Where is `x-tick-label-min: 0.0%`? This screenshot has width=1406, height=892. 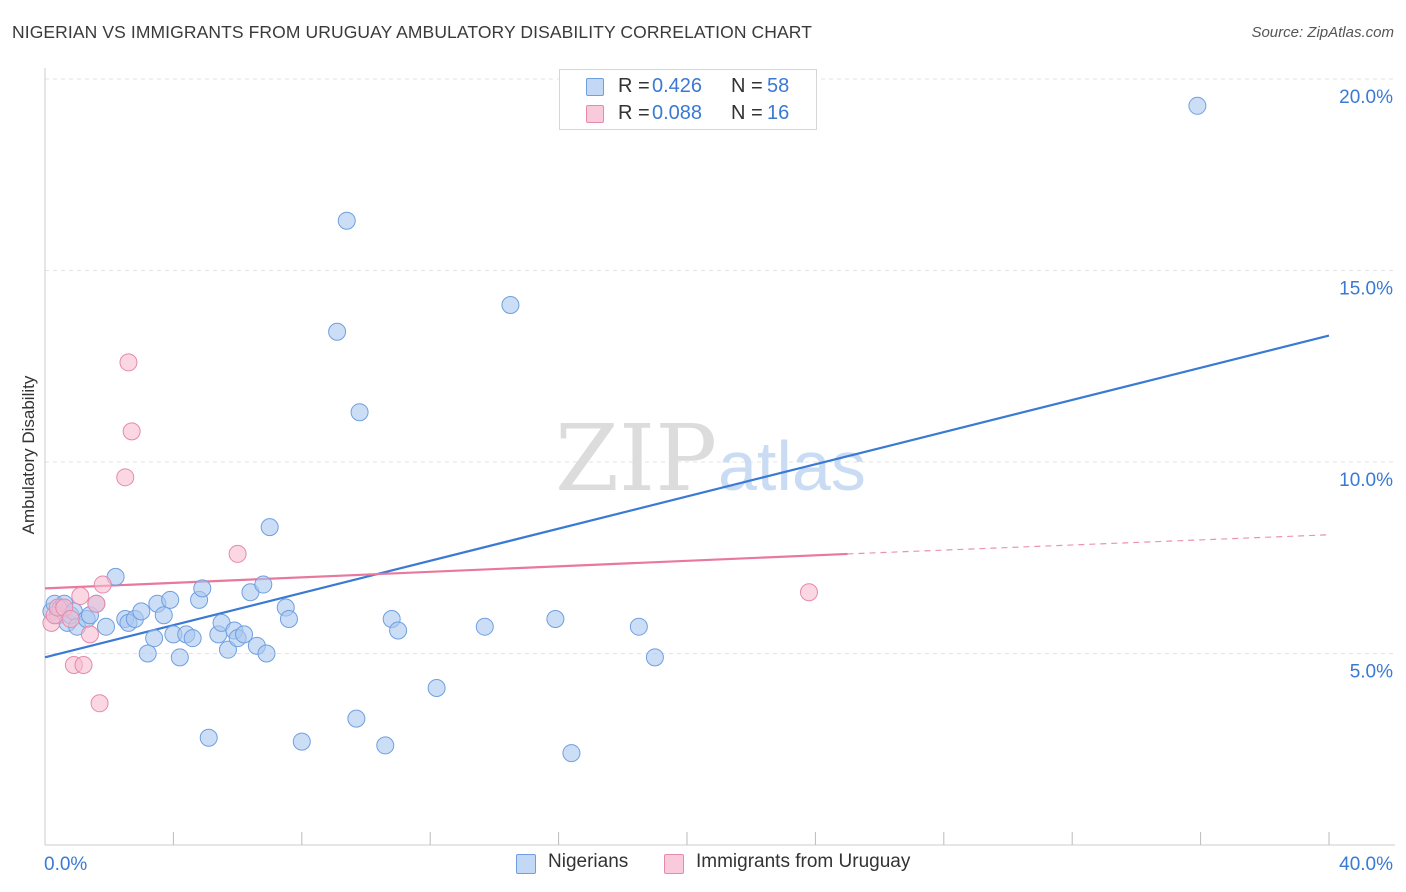 x-tick-label-min: 0.0% is located at coordinates (65, 864).